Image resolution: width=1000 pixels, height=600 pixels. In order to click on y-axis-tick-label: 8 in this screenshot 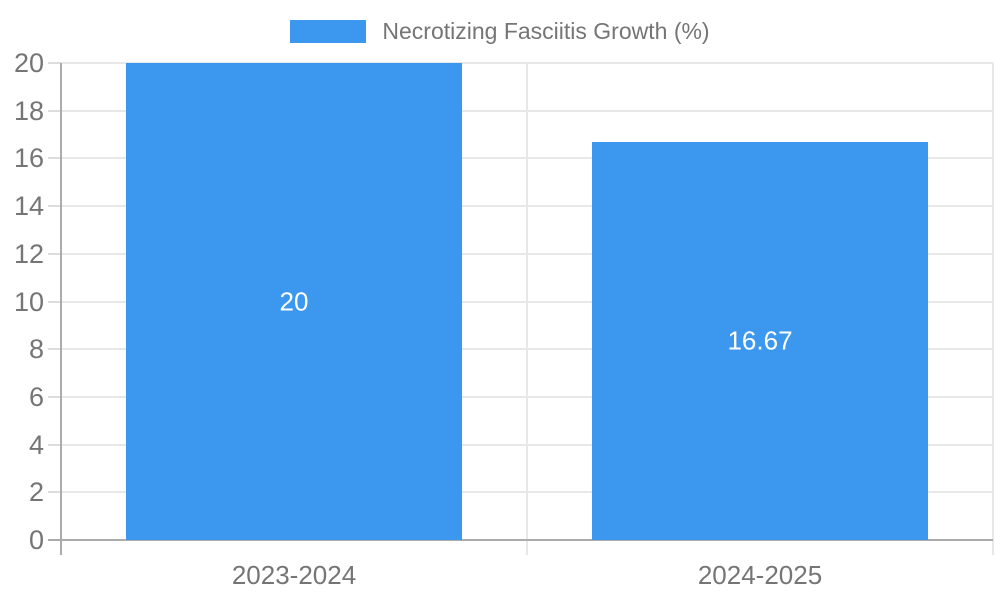, I will do `click(36, 349)`.